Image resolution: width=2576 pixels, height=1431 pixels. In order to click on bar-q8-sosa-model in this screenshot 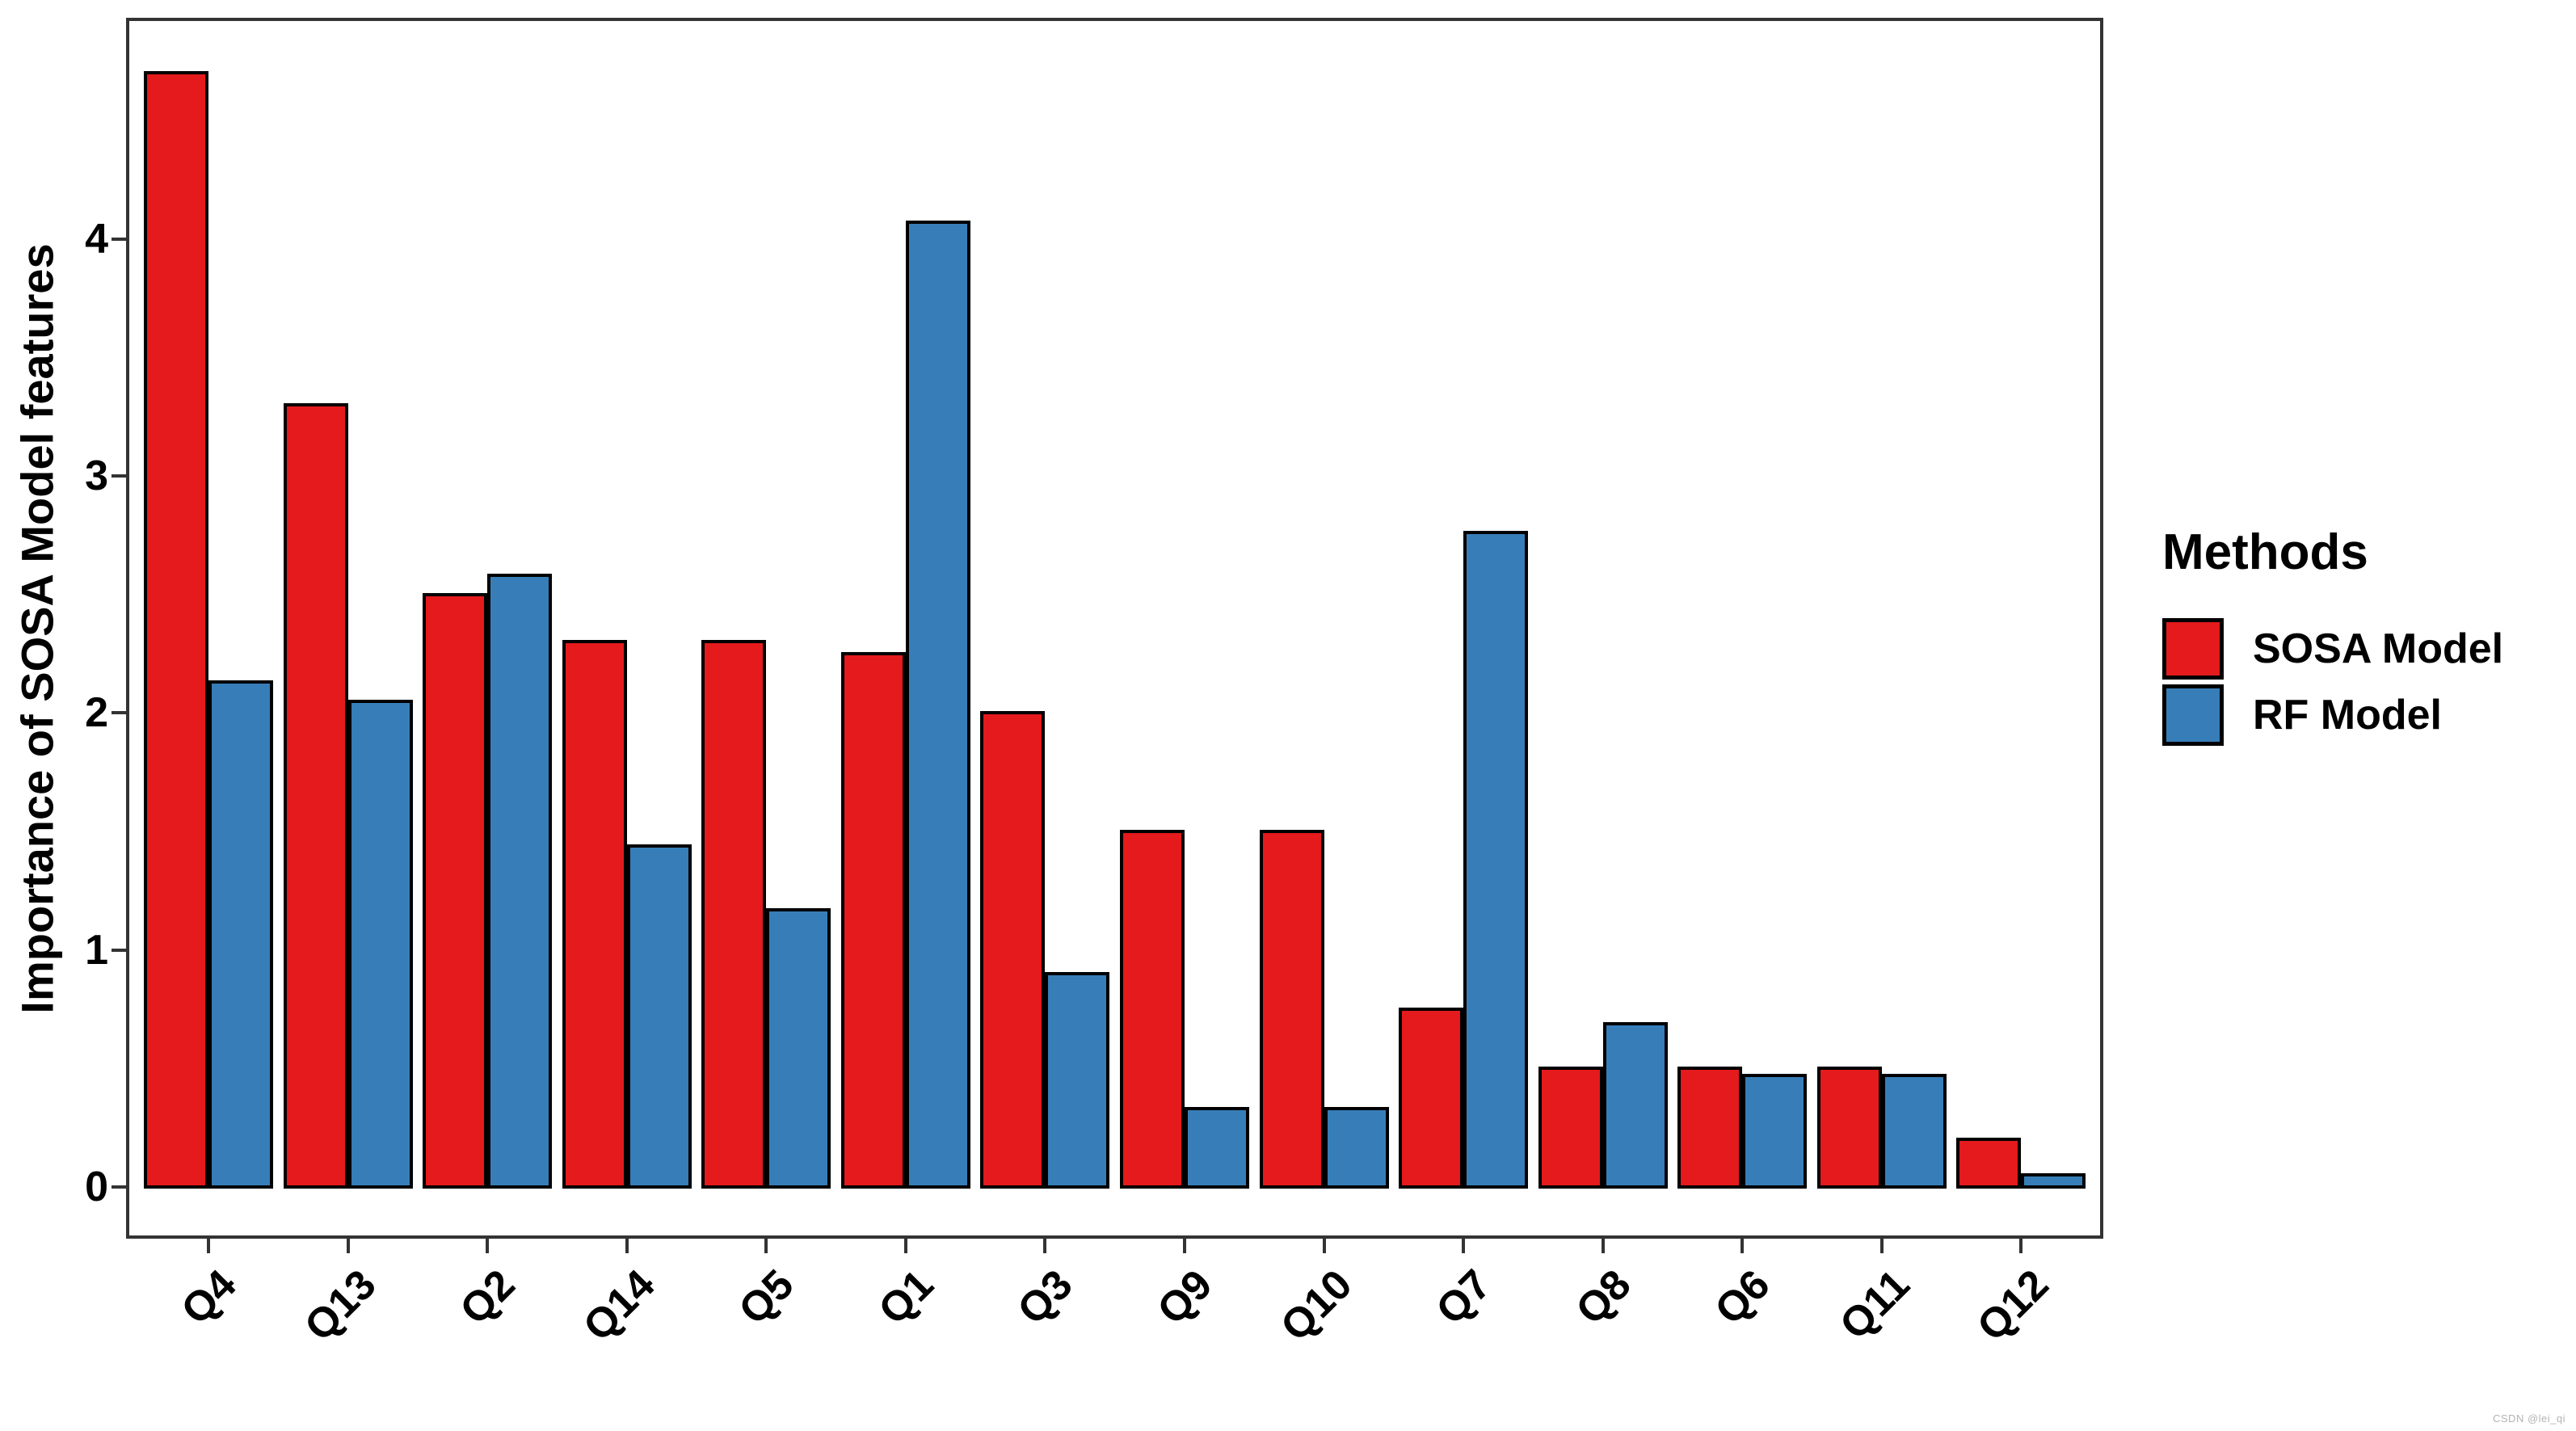, I will do `click(1570, 1128)`.